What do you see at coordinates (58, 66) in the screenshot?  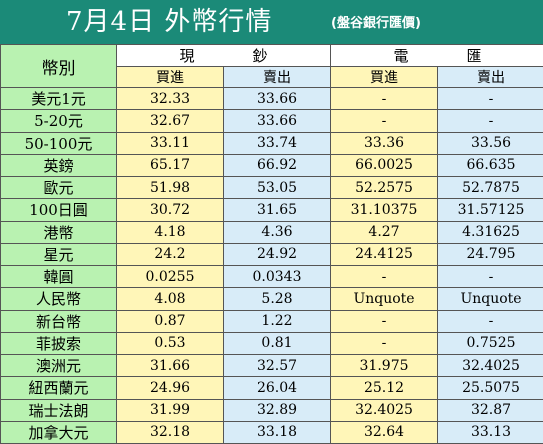 I see `currency-column-header: 幣別` at bounding box center [58, 66].